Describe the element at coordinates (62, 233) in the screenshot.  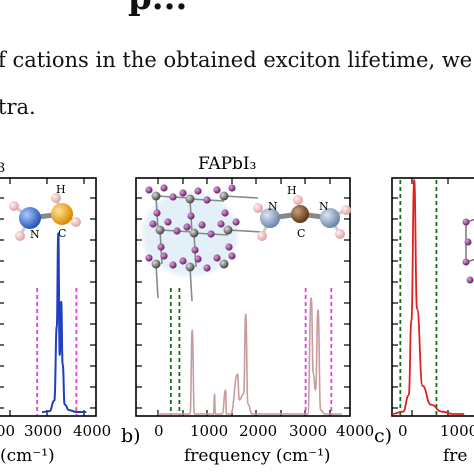
I see `atom-label-c: C` at that location.